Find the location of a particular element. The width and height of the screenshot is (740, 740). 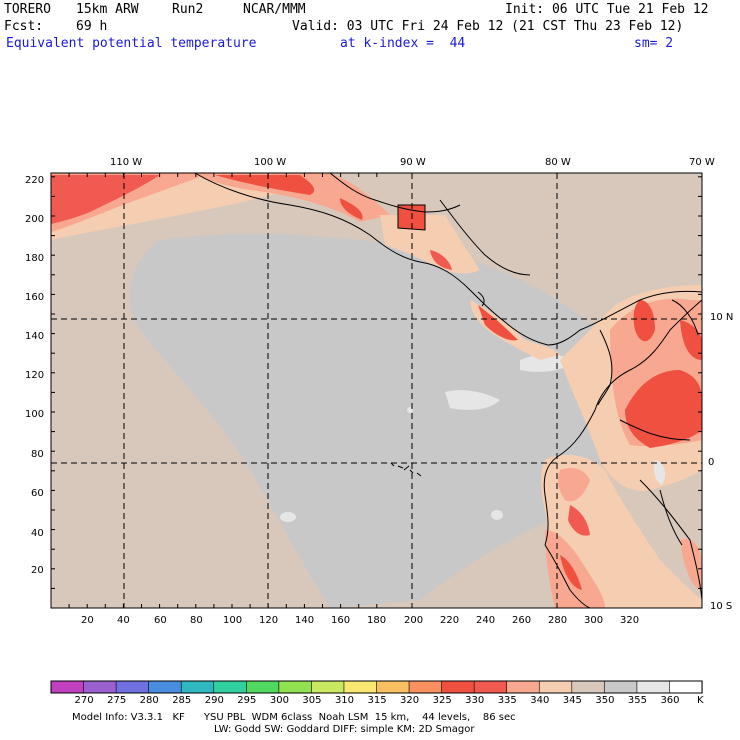

colorbar-label: 325 is located at coordinates (442, 700).